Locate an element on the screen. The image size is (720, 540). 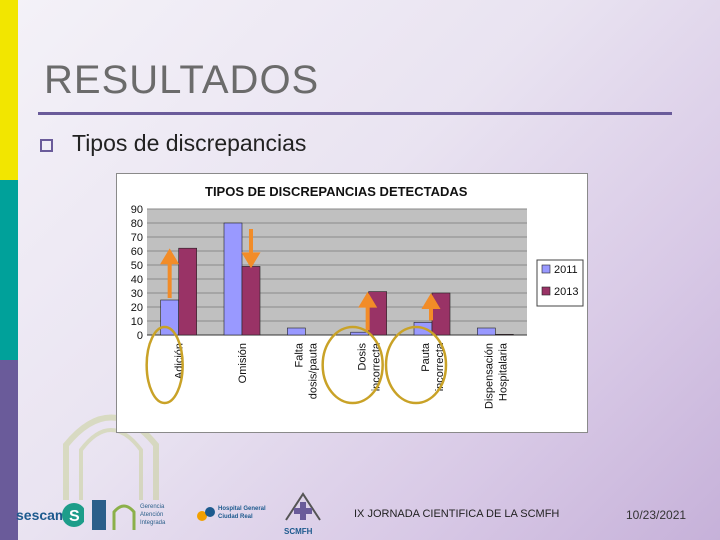
x-tick-label: Dispensación is located at coordinates (489, 376).